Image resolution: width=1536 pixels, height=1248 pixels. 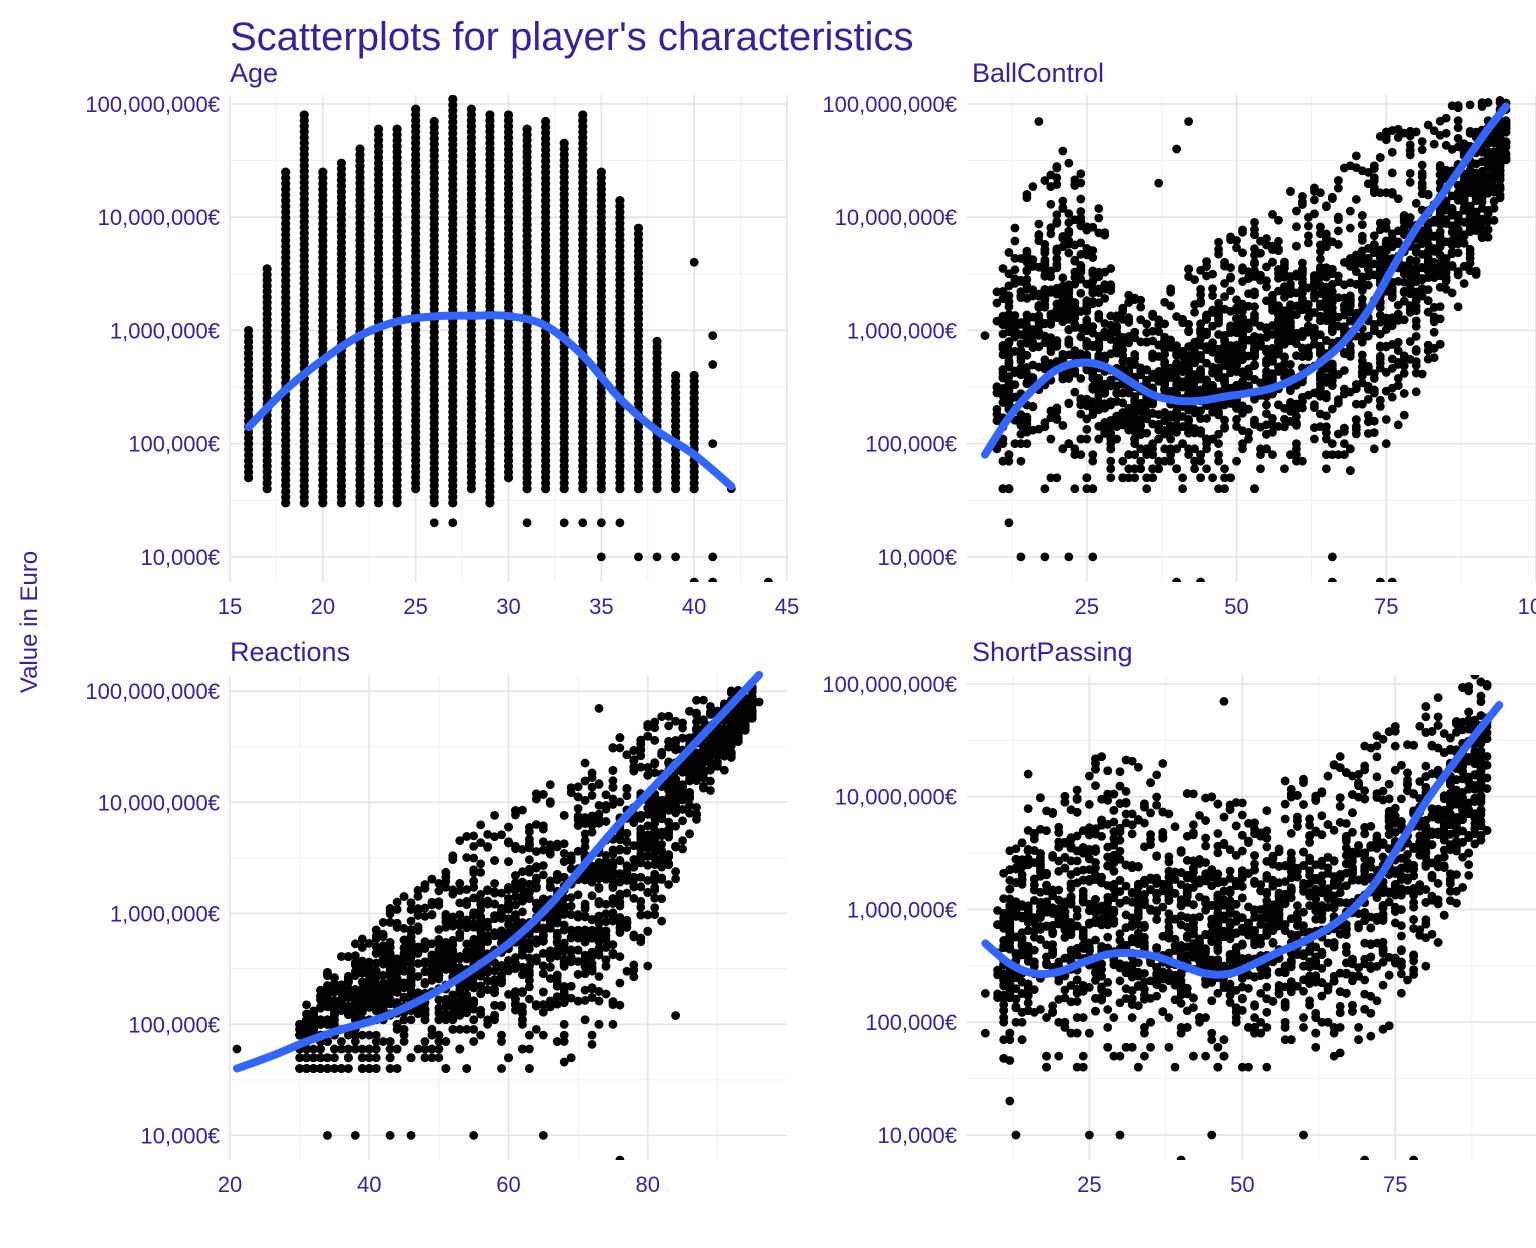 I want to click on x-tick-label: 45, so click(x=787, y=606).